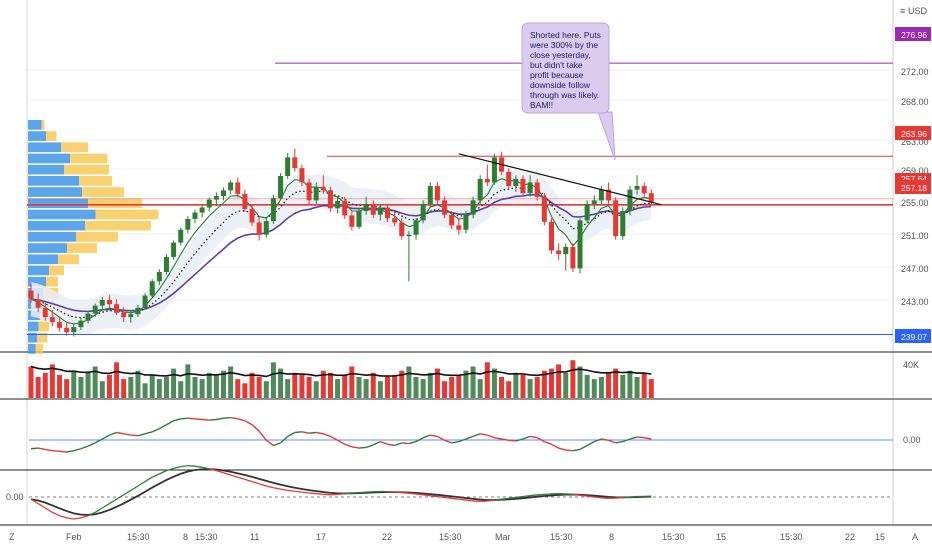  What do you see at coordinates (721, 537) in the screenshot?
I see `time-label-12: 15` at bounding box center [721, 537].